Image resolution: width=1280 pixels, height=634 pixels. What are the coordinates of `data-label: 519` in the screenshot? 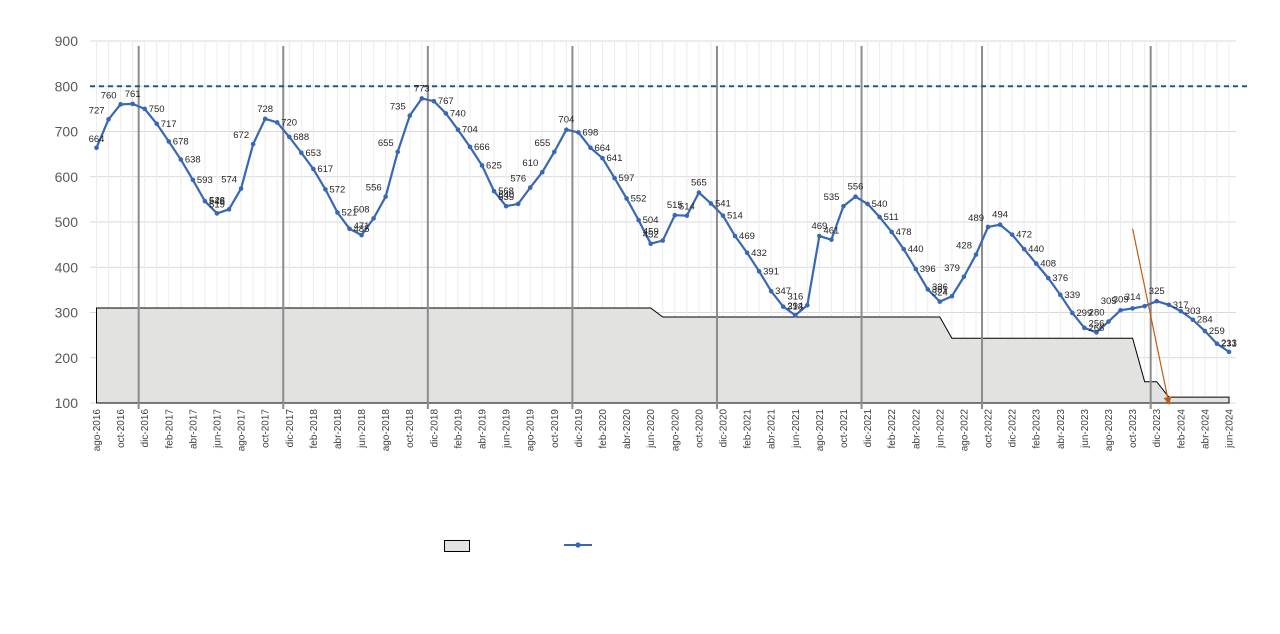 It's located at (217, 204).